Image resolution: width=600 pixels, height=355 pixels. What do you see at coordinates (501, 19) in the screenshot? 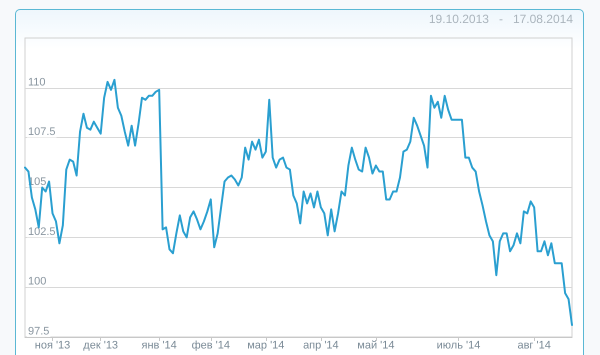
I see `chart-title: 19.10.2013 - 17.08.2014` at bounding box center [501, 19].